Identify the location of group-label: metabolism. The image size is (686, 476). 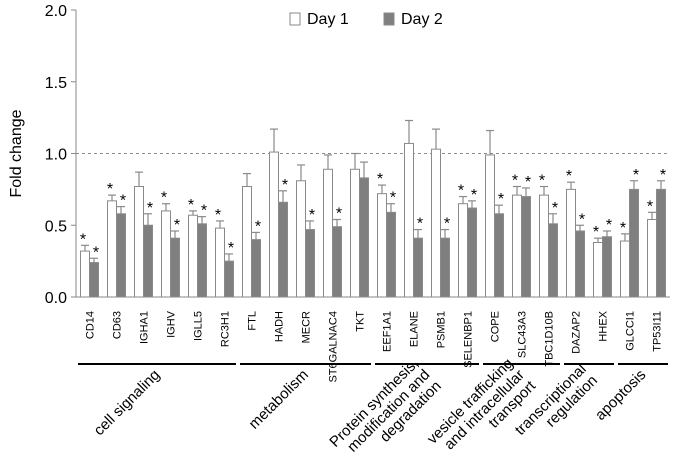
(279, 399).